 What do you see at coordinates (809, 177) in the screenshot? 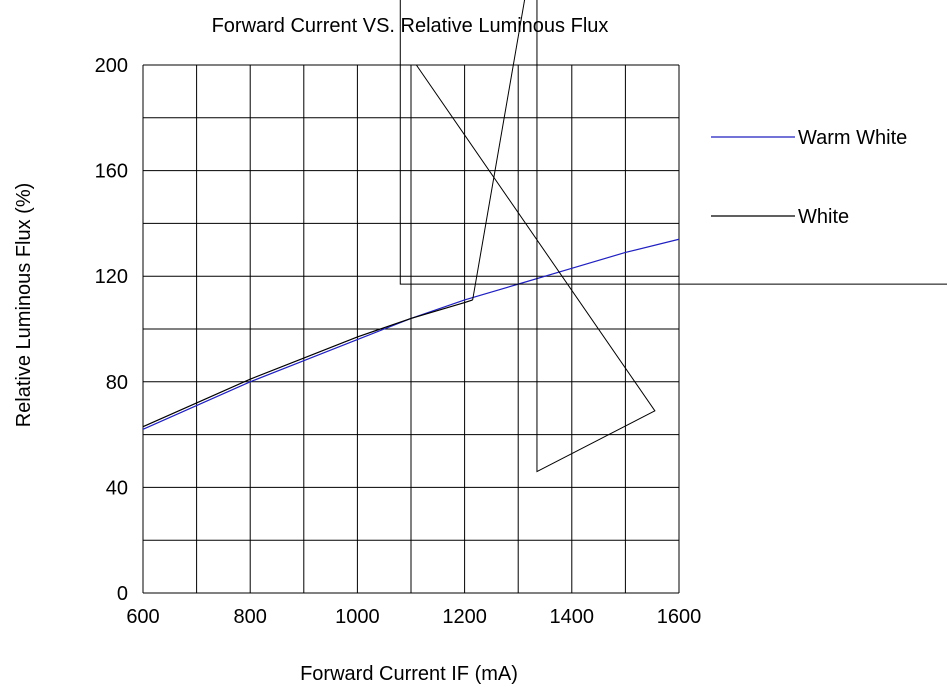
I see `legend: Warm White White` at bounding box center [809, 177].